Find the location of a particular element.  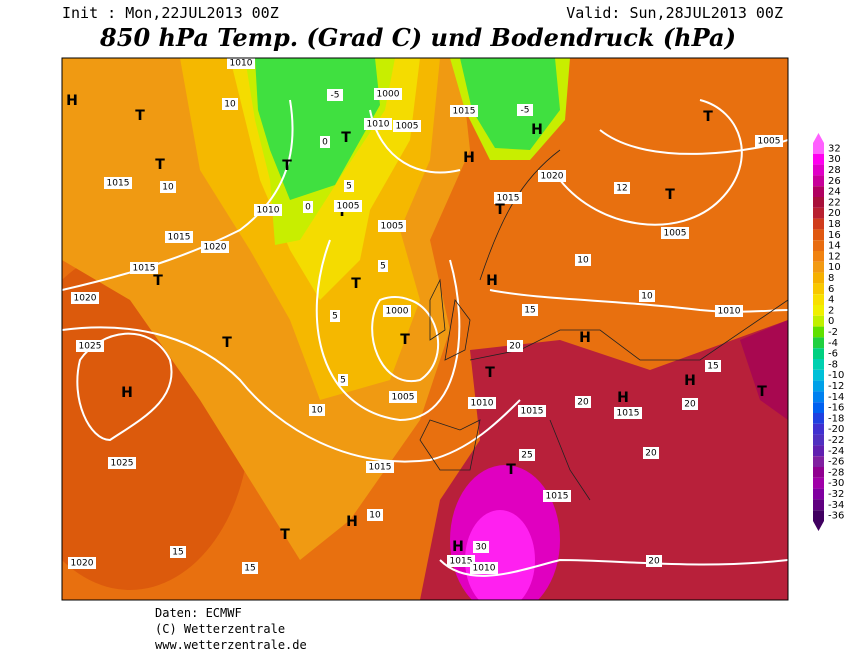

colorbar-tick-label: -4 is located at coordinates (833, 343).